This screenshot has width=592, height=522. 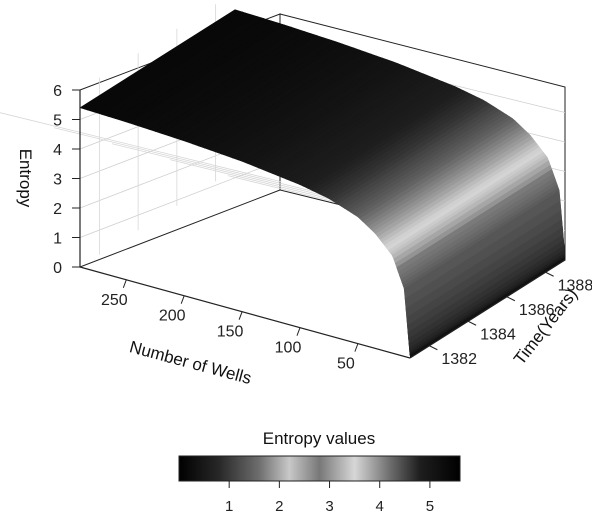 What do you see at coordinates (430, 506) in the screenshot?
I see `colorbar-tick-label: 5` at bounding box center [430, 506].